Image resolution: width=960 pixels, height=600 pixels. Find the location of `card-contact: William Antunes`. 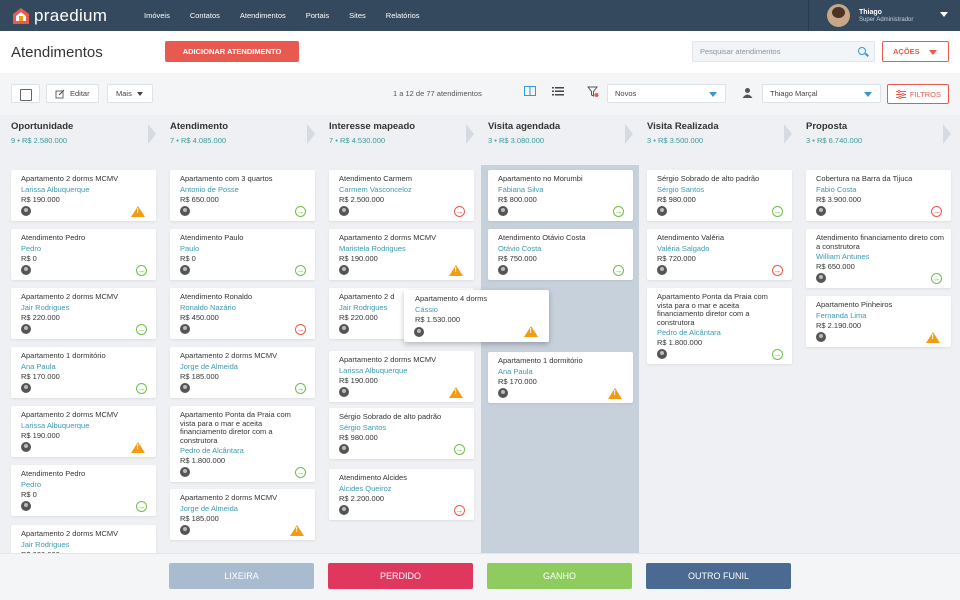

card-contact: William Antunes is located at coordinates (843, 256).